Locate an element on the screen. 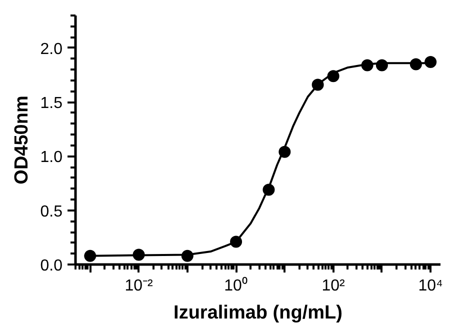 The width and height of the screenshot is (465, 334). y-tick-label: 1.5 is located at coordinates (51, 103).